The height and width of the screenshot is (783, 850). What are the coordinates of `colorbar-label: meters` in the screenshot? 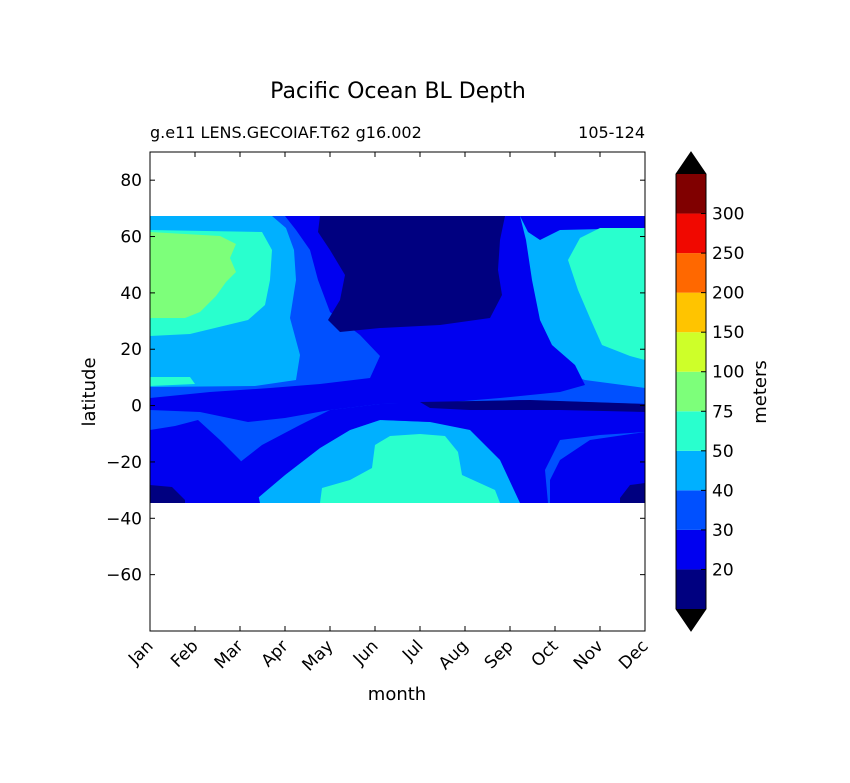 It's located at (760, 392).